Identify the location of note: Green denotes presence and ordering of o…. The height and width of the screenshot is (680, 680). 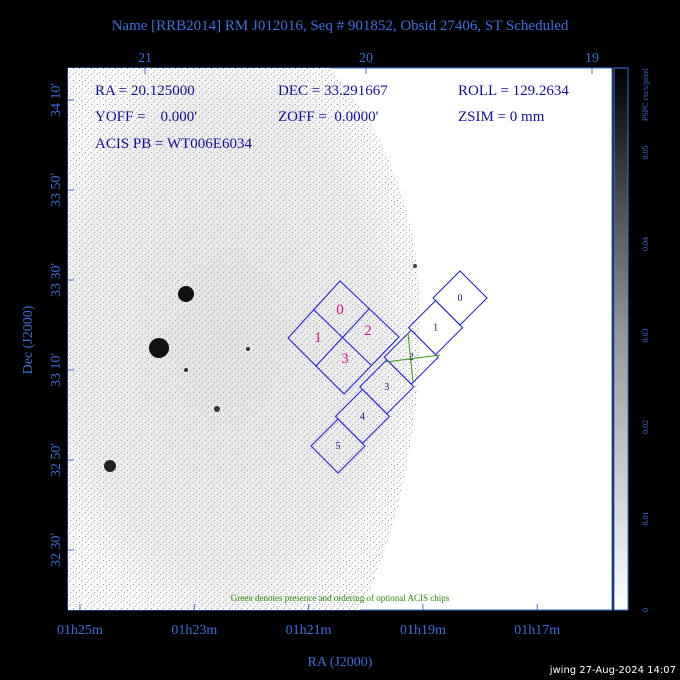
(340, 598).